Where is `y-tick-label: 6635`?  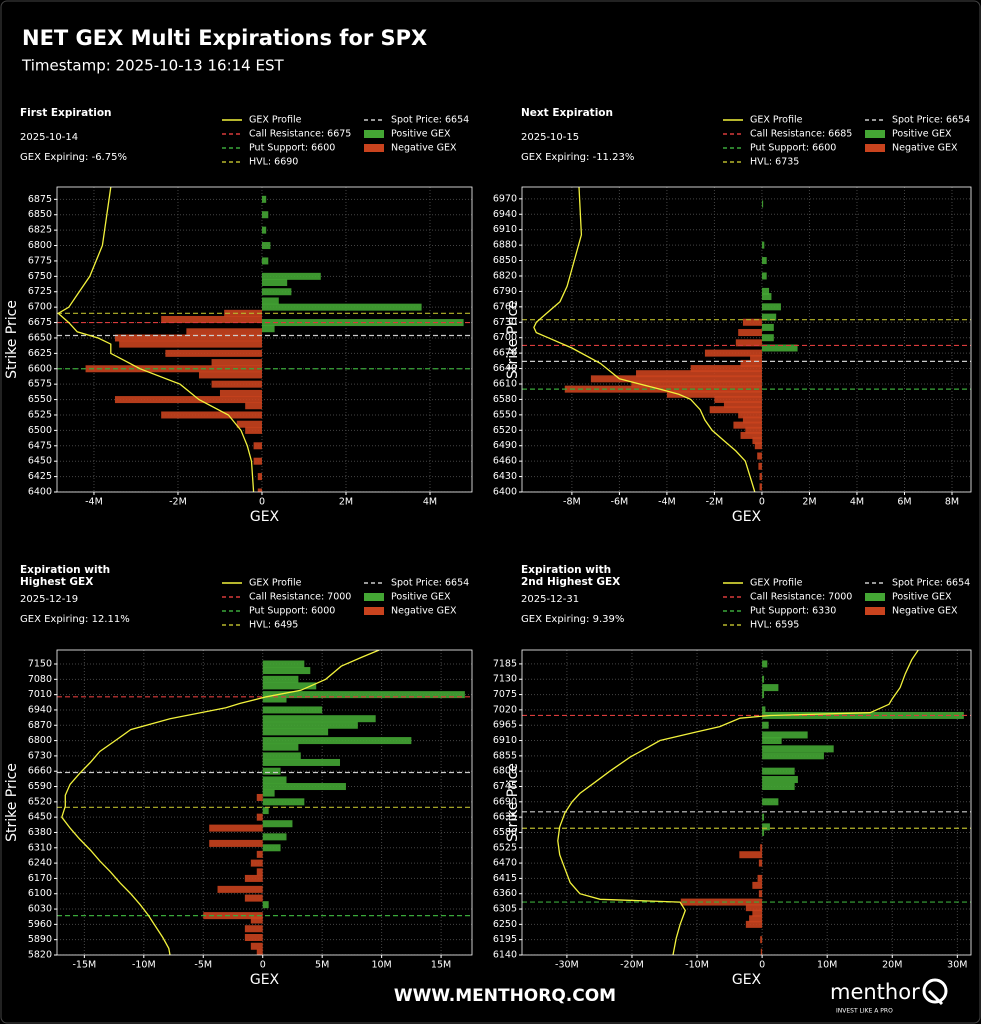
y-tick-label: 6635 is located at coordinates (505, 817).